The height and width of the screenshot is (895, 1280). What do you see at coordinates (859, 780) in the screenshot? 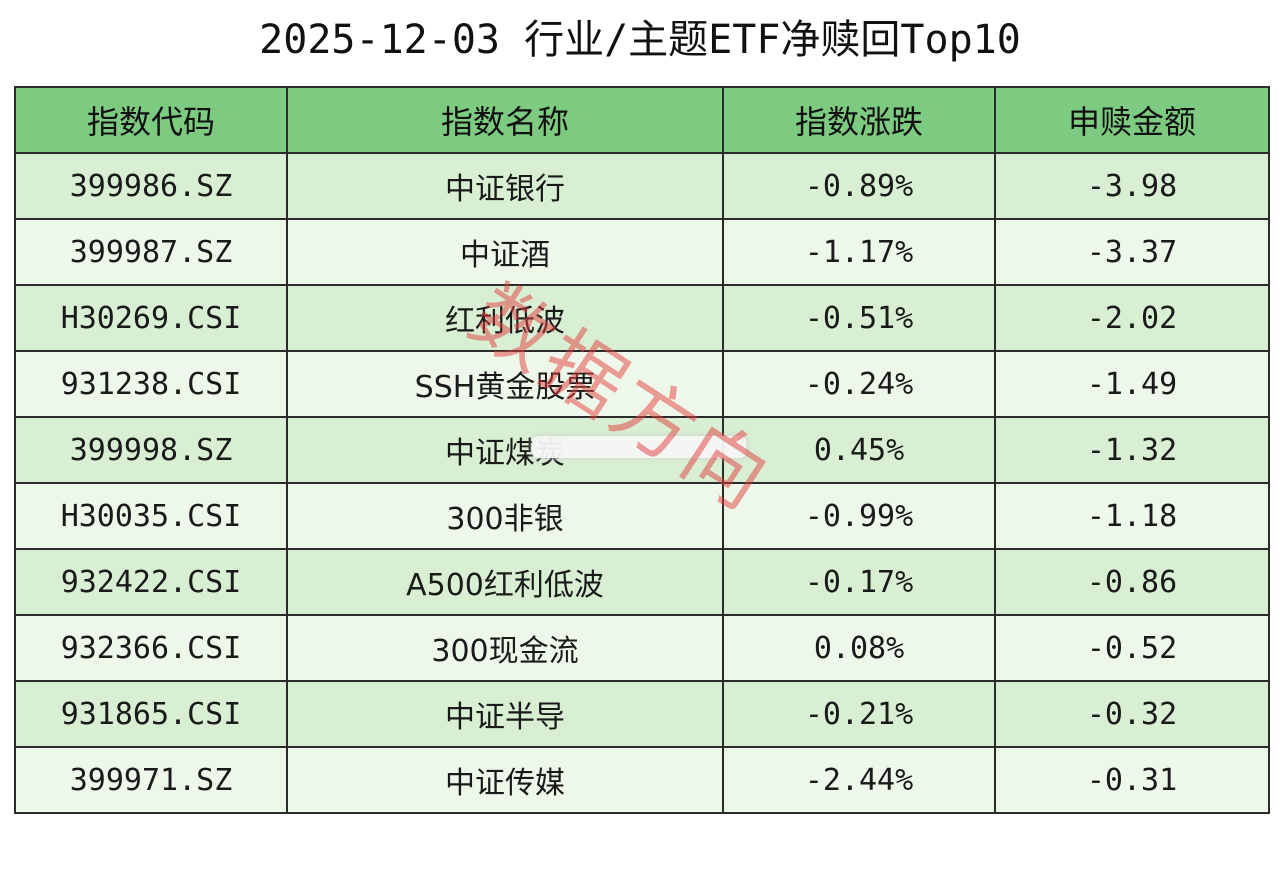
I see `index-change-cell: -2.44%` at bounding box center [859, 780].